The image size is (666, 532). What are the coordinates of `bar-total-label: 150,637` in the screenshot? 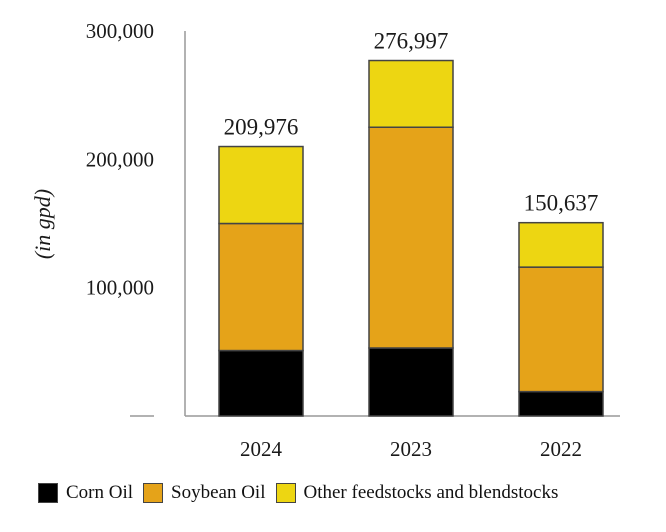 It's located at (561, 203).